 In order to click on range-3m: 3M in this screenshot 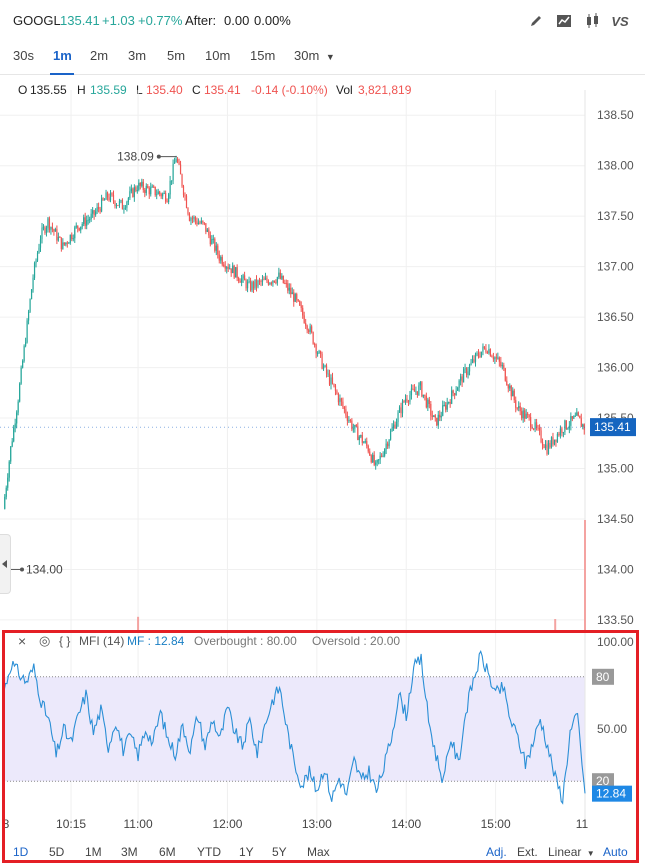, I will do `click(129, 852)`.